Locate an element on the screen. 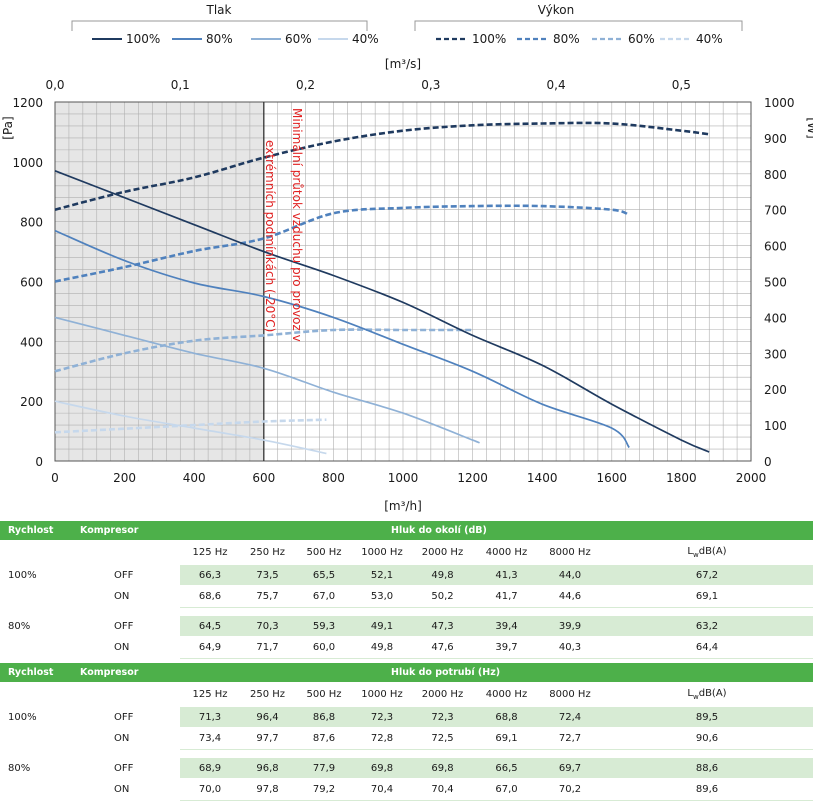  table-header: Rychlost Kompresor Hluk do okolí (dB) is located at coordinates (406, 530).